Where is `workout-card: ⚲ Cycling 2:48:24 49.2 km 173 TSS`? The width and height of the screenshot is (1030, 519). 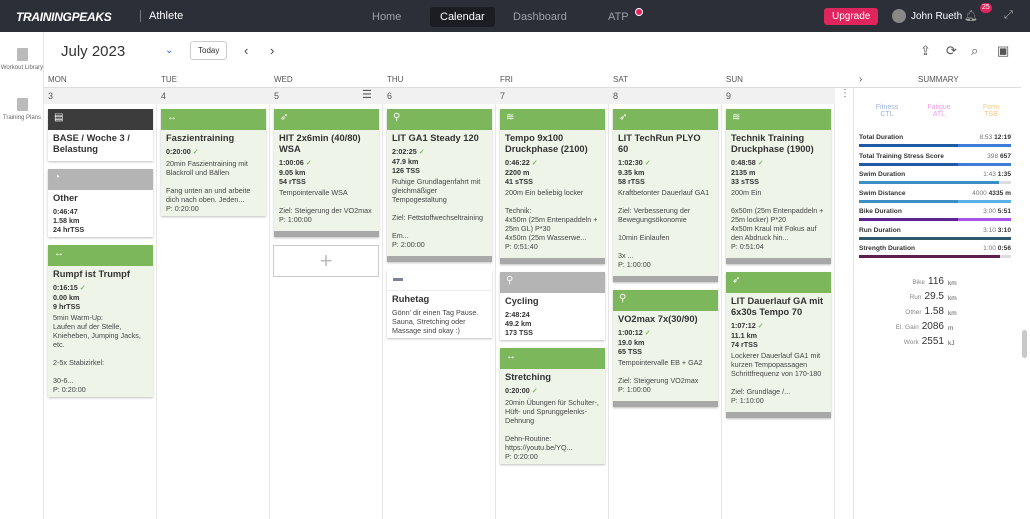 workout-card: ⚲ Cycling 2:48:24 49.2 km 173 TSS is located at coordinates (552, 306).